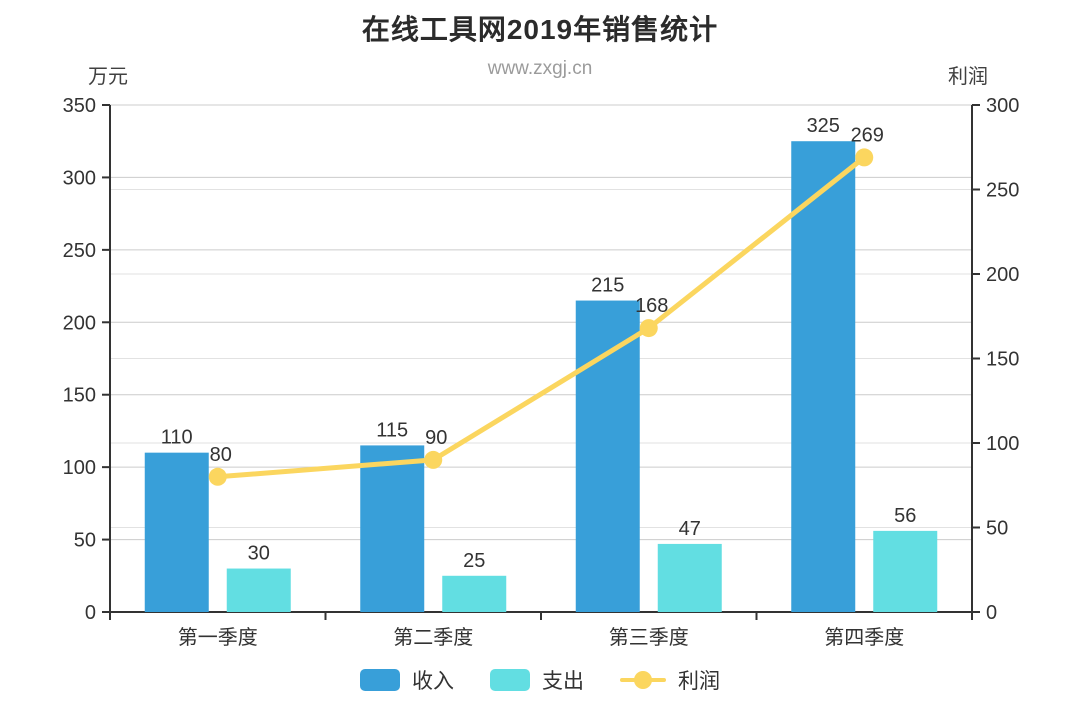 The width and height of the screenshot is (1080, 720). I want to click on left-axis-tick-label: 0, so click(90, 613).